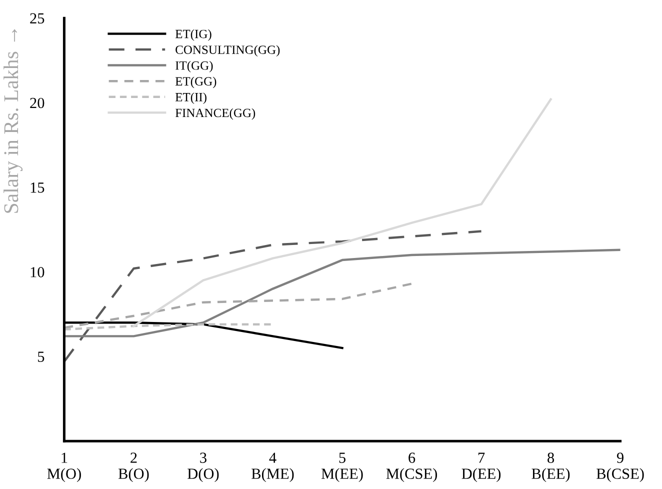 Image resolution: width=662 pixels, height=489 pixels. Describe the element at coordinates (203, 467) in the screenshot. I see `x-tick-label: 3 D(O)` at that location.